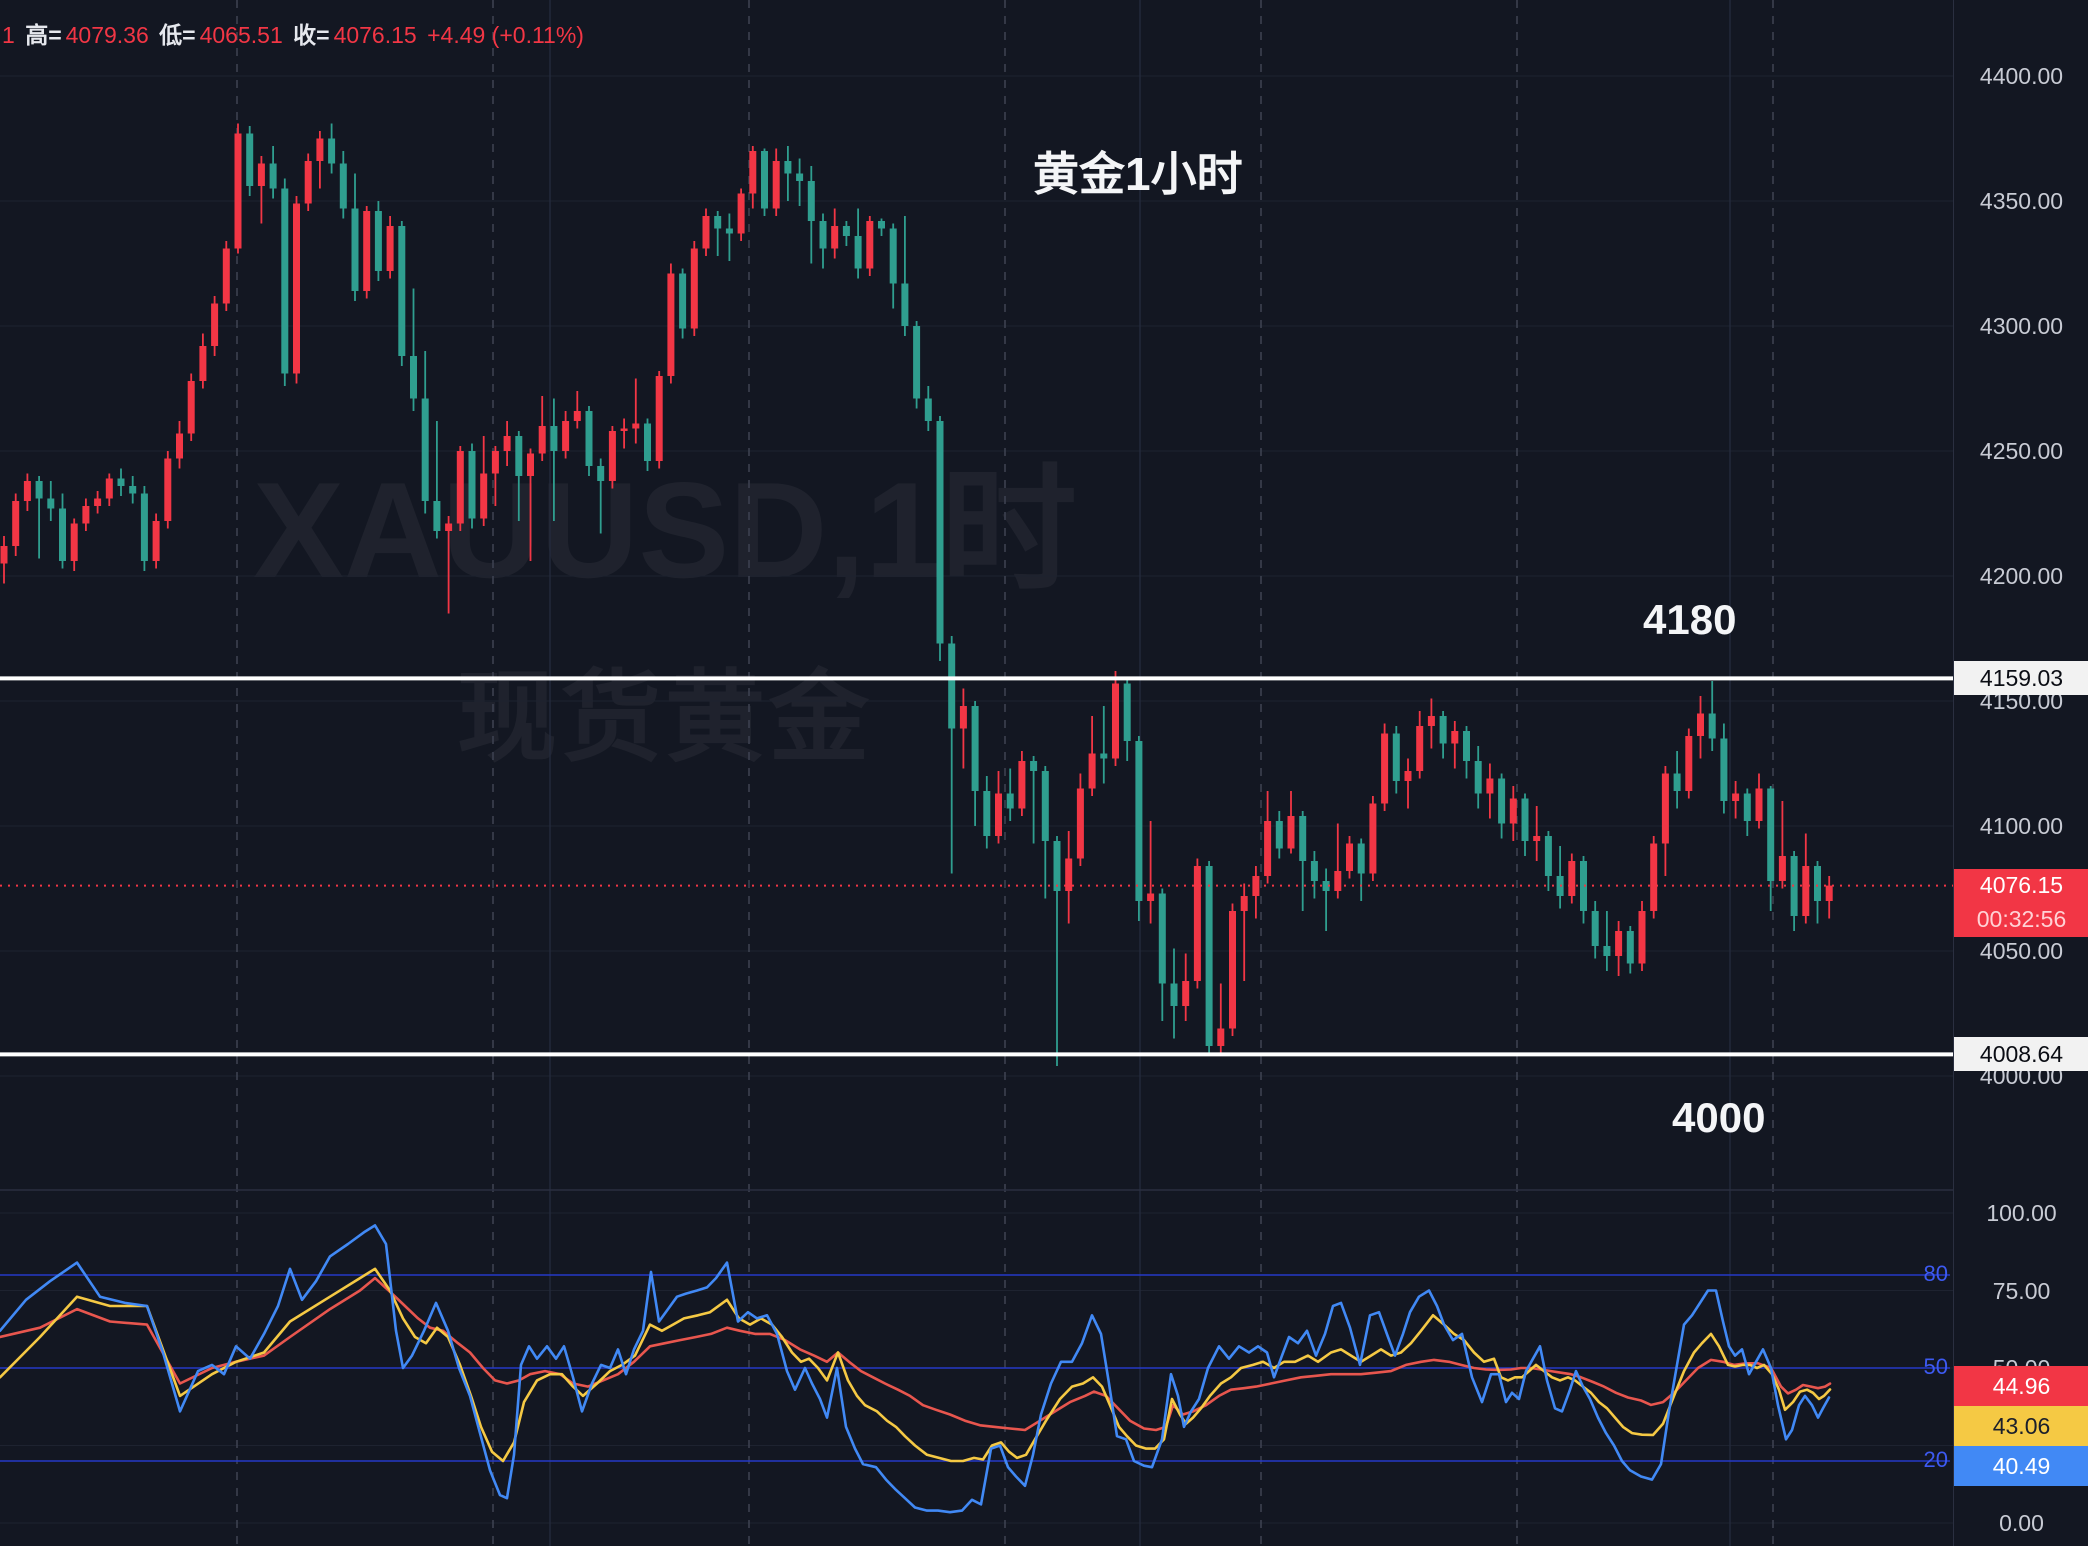 The height and width of the screenshot is (1546, 2088). I want to click on ohlc-open-fragment: 1, so click(8, 35).